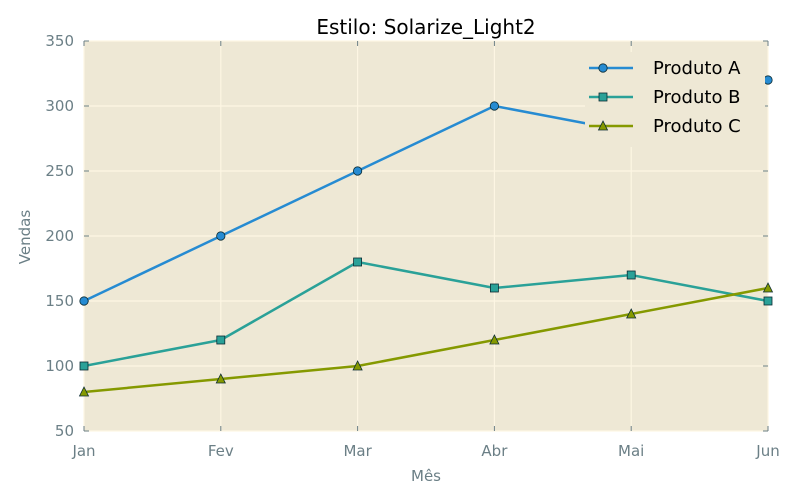  Describe the element at coordinates (221, 451) in the screenshot. I see `x-tick-label: Fev` at that location.